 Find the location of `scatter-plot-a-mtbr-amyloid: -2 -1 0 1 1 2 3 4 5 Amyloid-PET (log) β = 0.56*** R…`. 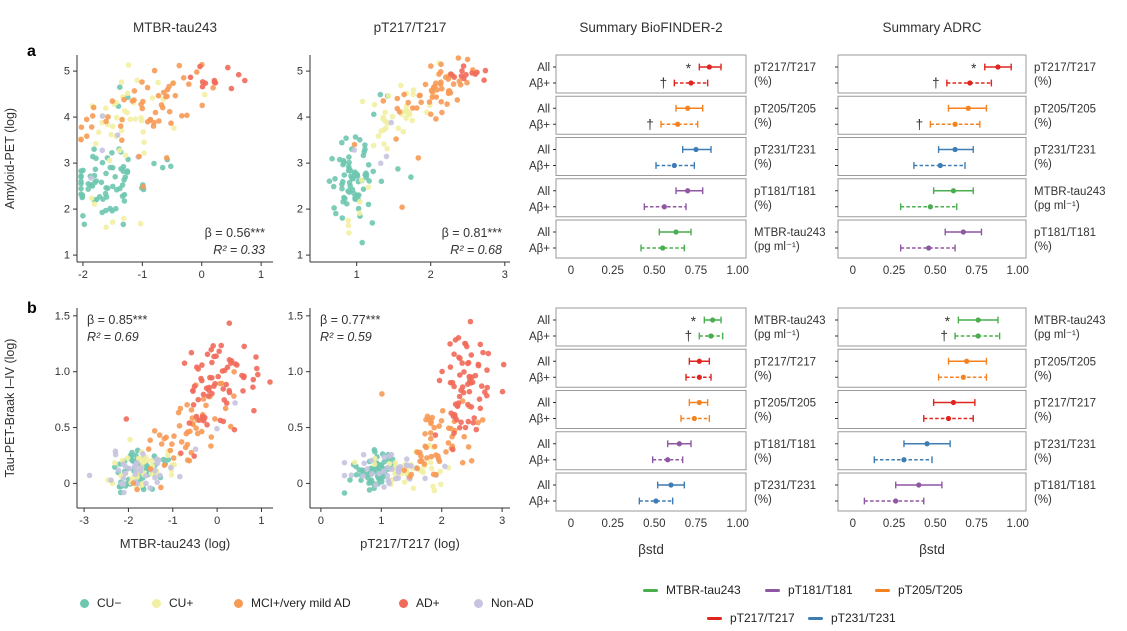

scatter-plot-a-mtbr-amyloid: -2 -1 0 1 1 2 3 4 5 Amyloid-PET (log) β = 0.56*** R… is located at coordinates (138, 168).